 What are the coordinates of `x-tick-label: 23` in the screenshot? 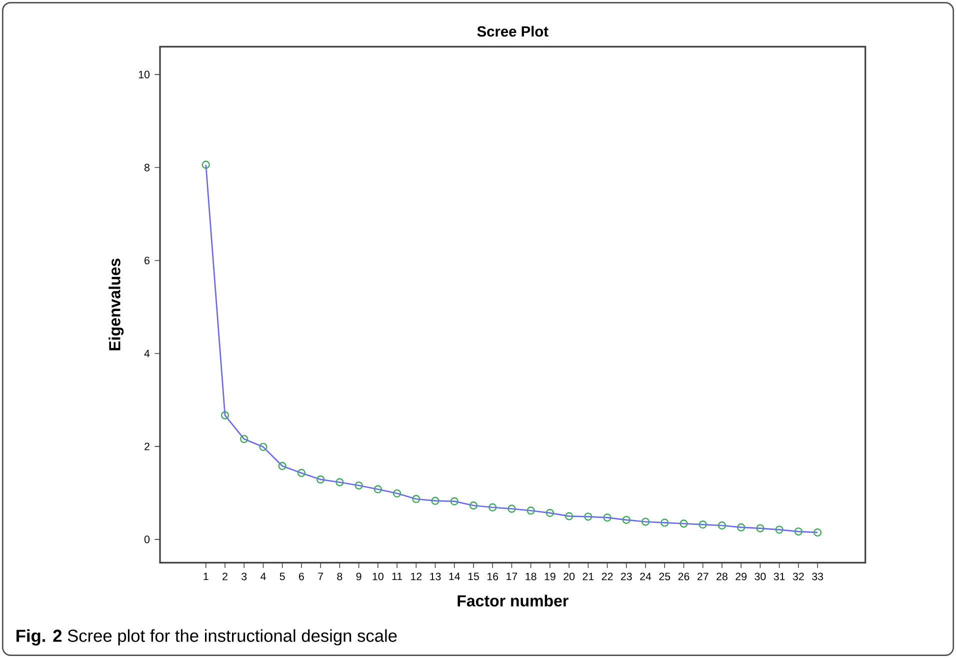 It's located at (626, 576).